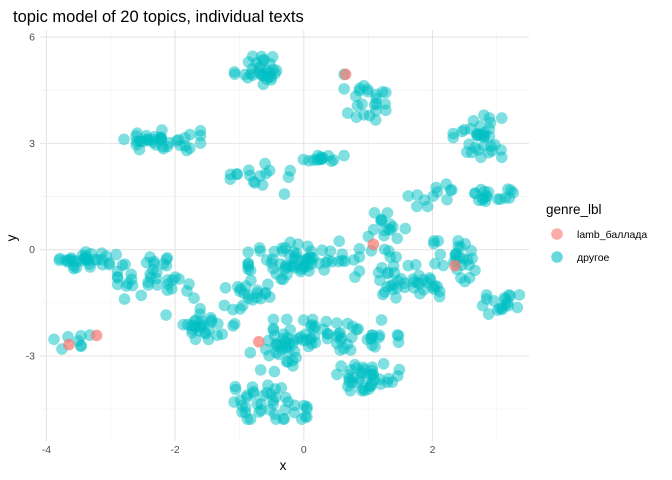  I want to click on y-tick-label: -3, so click(30, 356).